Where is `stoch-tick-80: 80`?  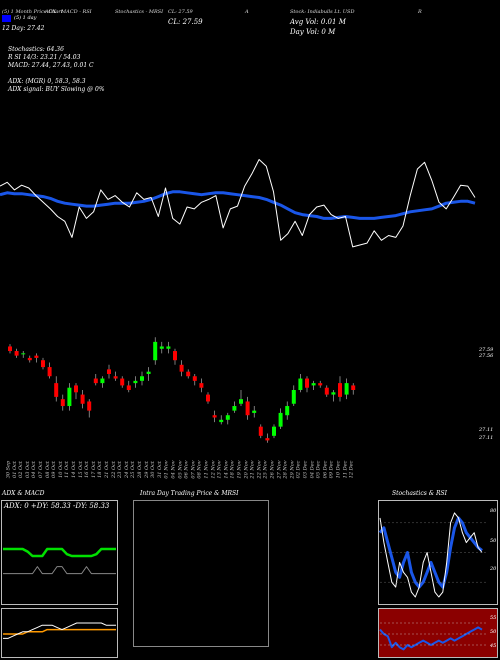 stoch-tick-80: 80 is located at coordinates (493, 511).